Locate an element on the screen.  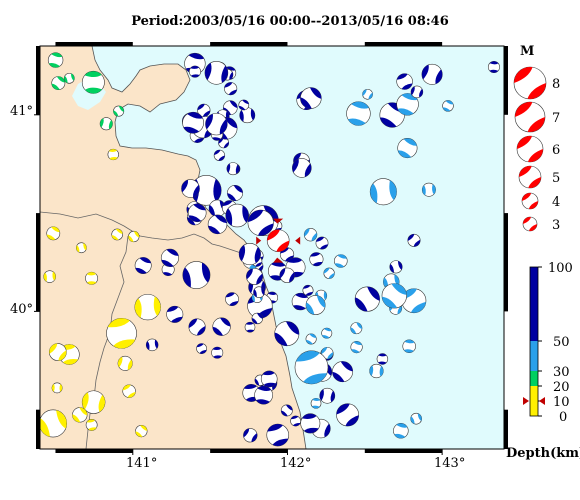
depth-marker-left is located at coordinates (526, 401).